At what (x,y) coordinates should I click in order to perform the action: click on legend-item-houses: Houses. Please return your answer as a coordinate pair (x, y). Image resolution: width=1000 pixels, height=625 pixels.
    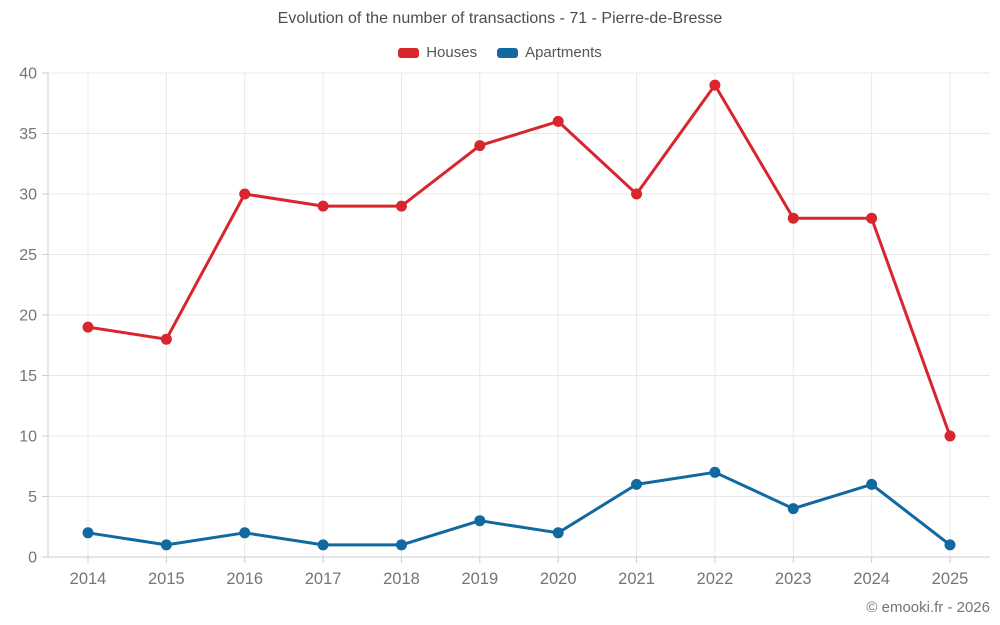
    Looking at the image, I should click on (437, 52).